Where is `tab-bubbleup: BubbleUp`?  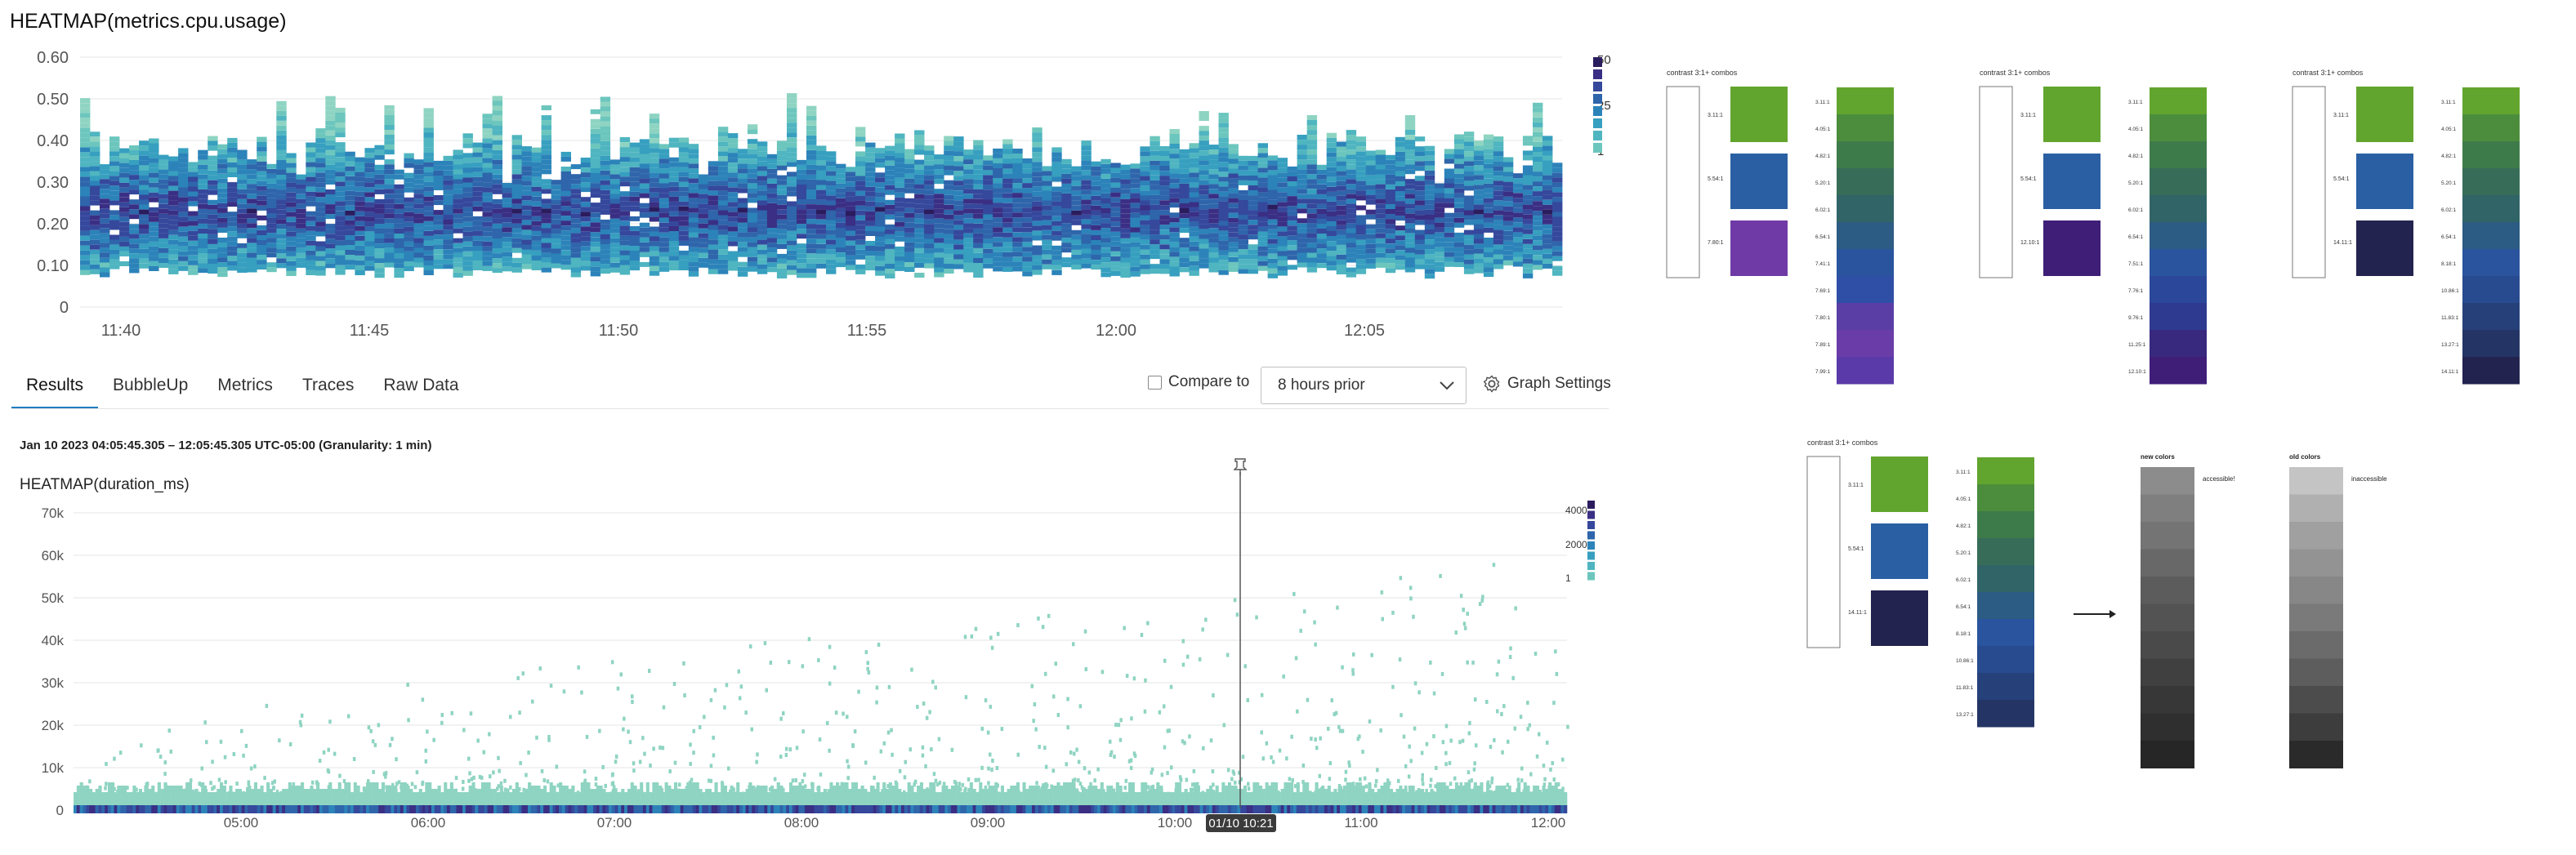
tab-bubbleup: BubbleUp is located at coordinates (151, 385).